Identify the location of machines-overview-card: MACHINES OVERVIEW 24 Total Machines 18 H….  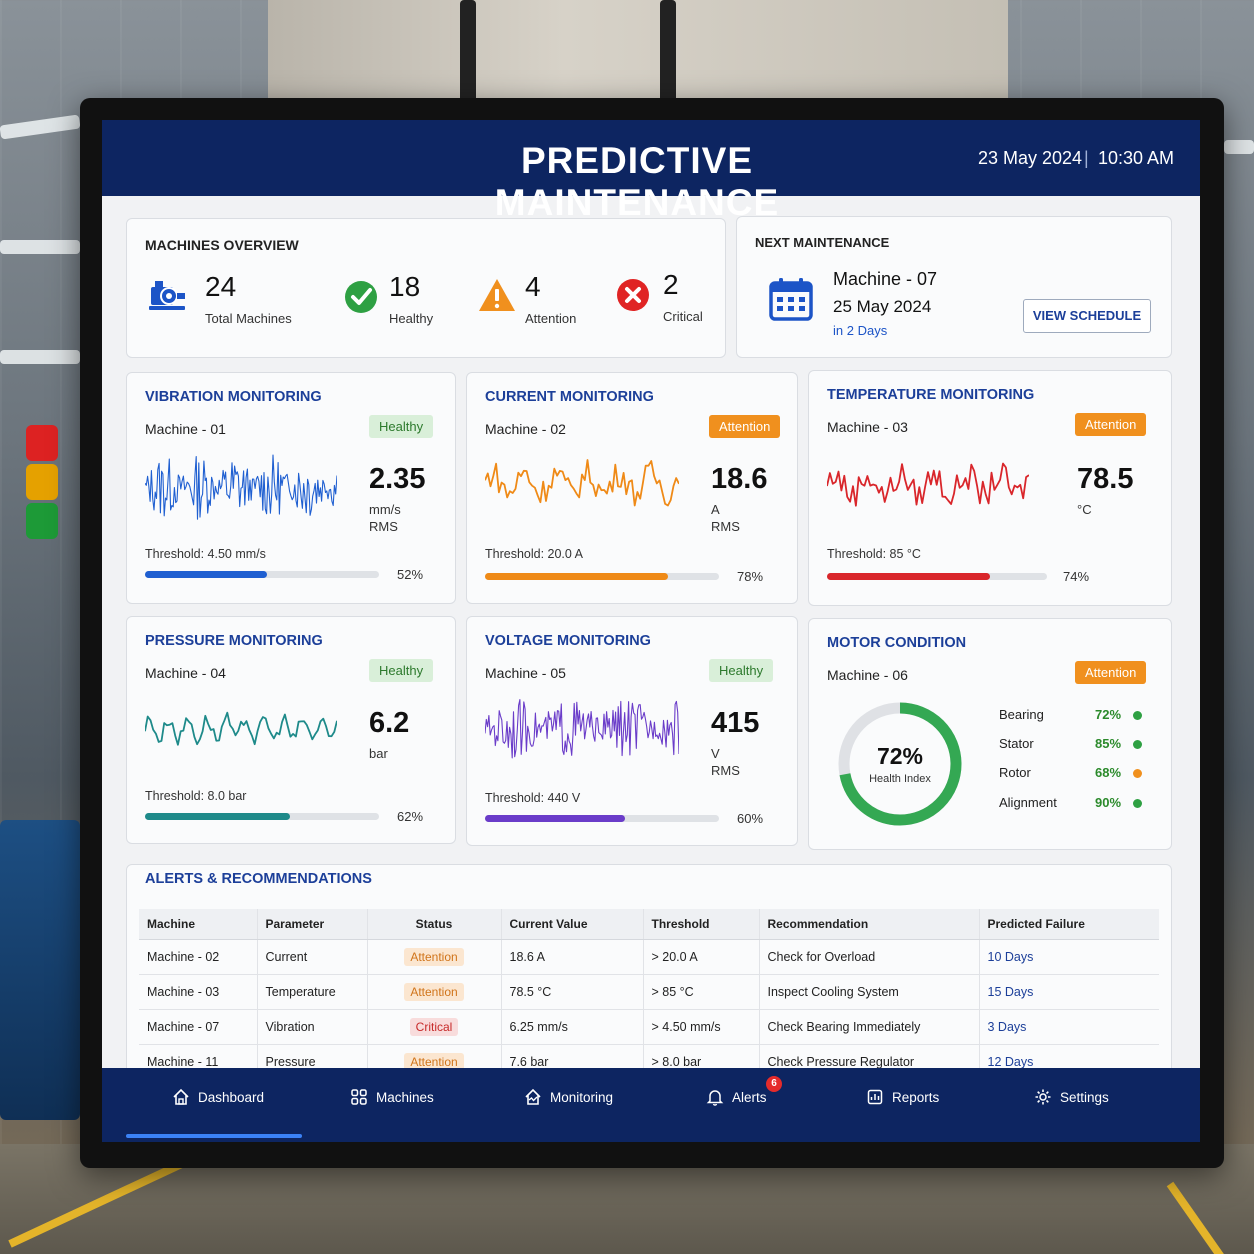
(426, 288).